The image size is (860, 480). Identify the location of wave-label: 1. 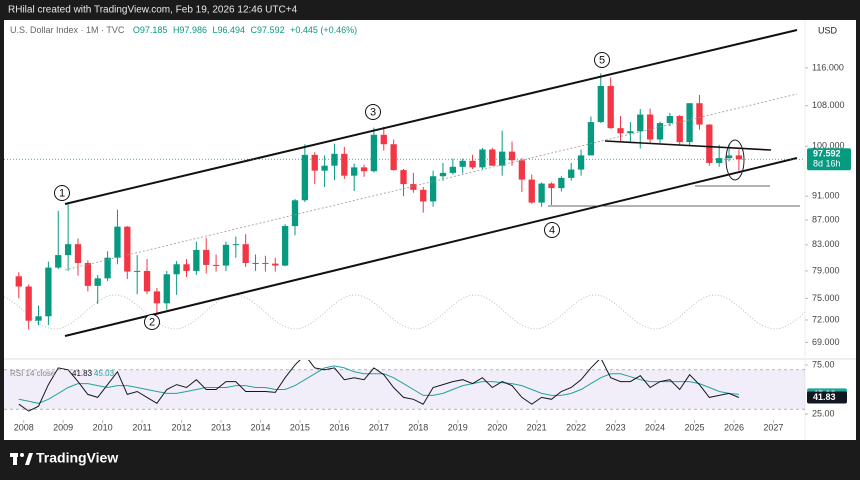
(62, 193).